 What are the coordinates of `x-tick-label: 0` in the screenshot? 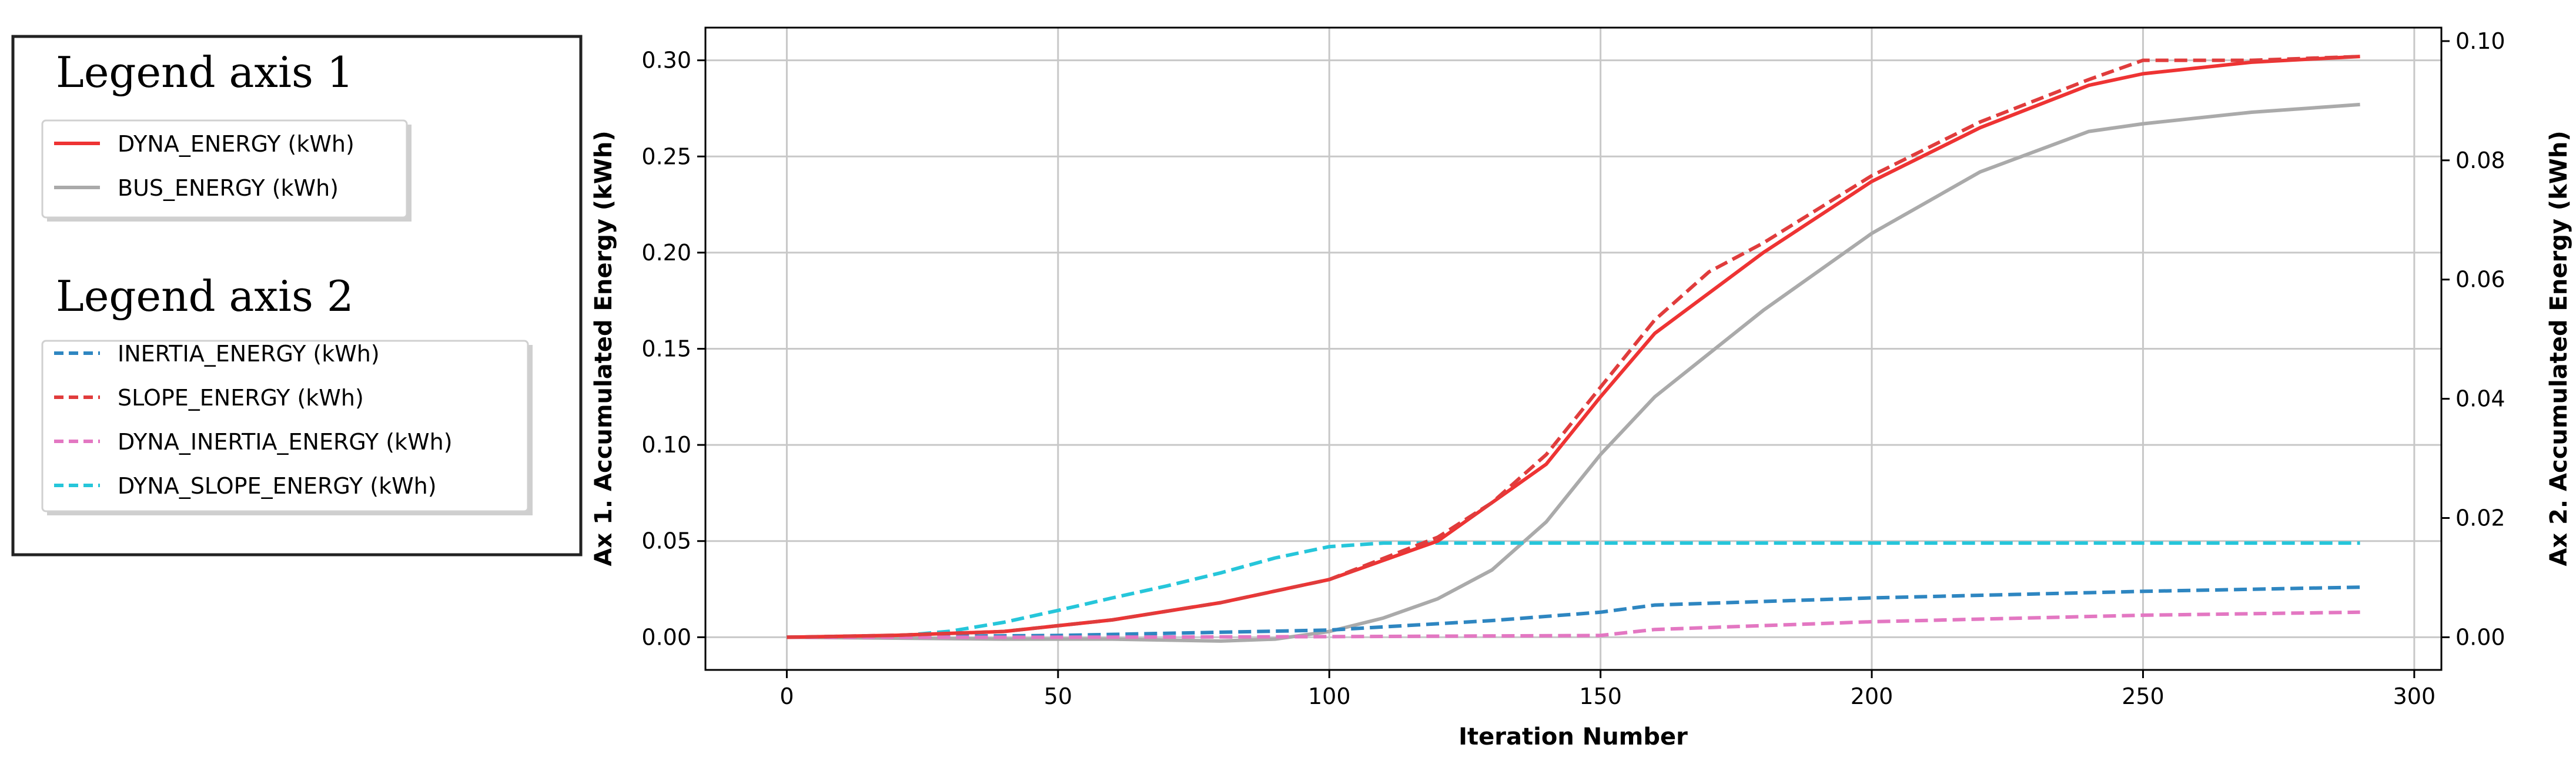 It's located at (787, 696).